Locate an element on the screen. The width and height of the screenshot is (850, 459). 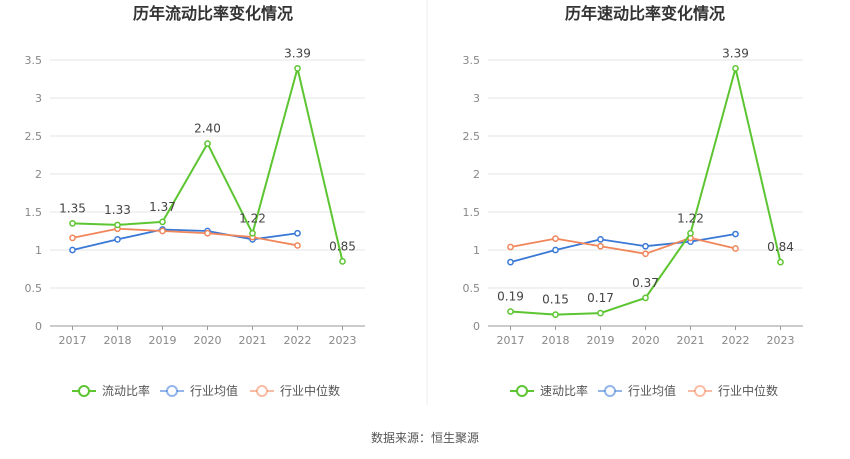
chart-title: 历年速动比率变化情况 is located at coordinates (645, 13).